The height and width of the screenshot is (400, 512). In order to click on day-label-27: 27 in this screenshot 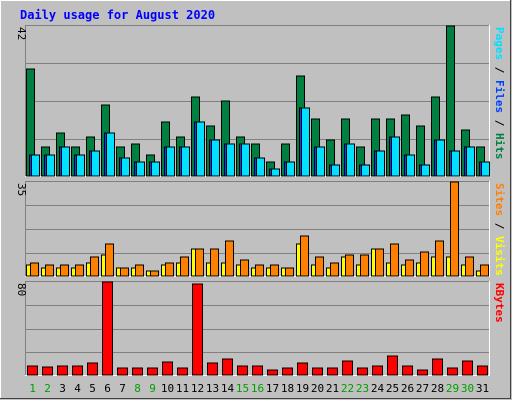, I will do `click(422, 388)`.